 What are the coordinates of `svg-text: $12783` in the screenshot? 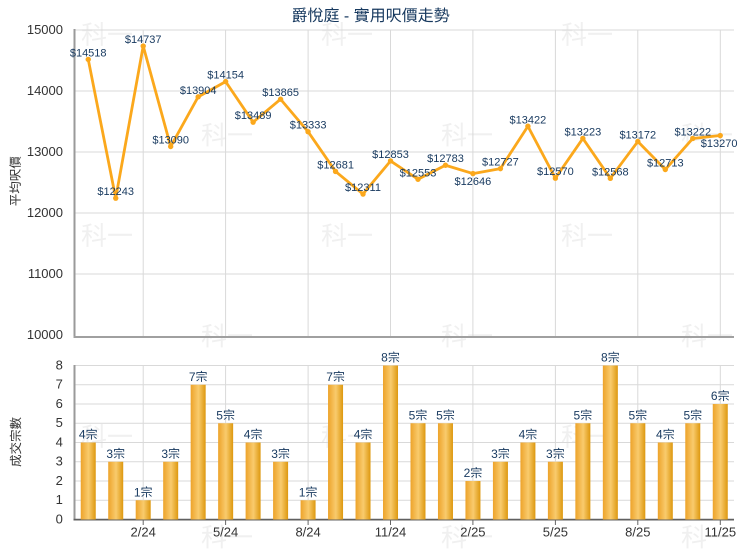 It's located at (445, 159).